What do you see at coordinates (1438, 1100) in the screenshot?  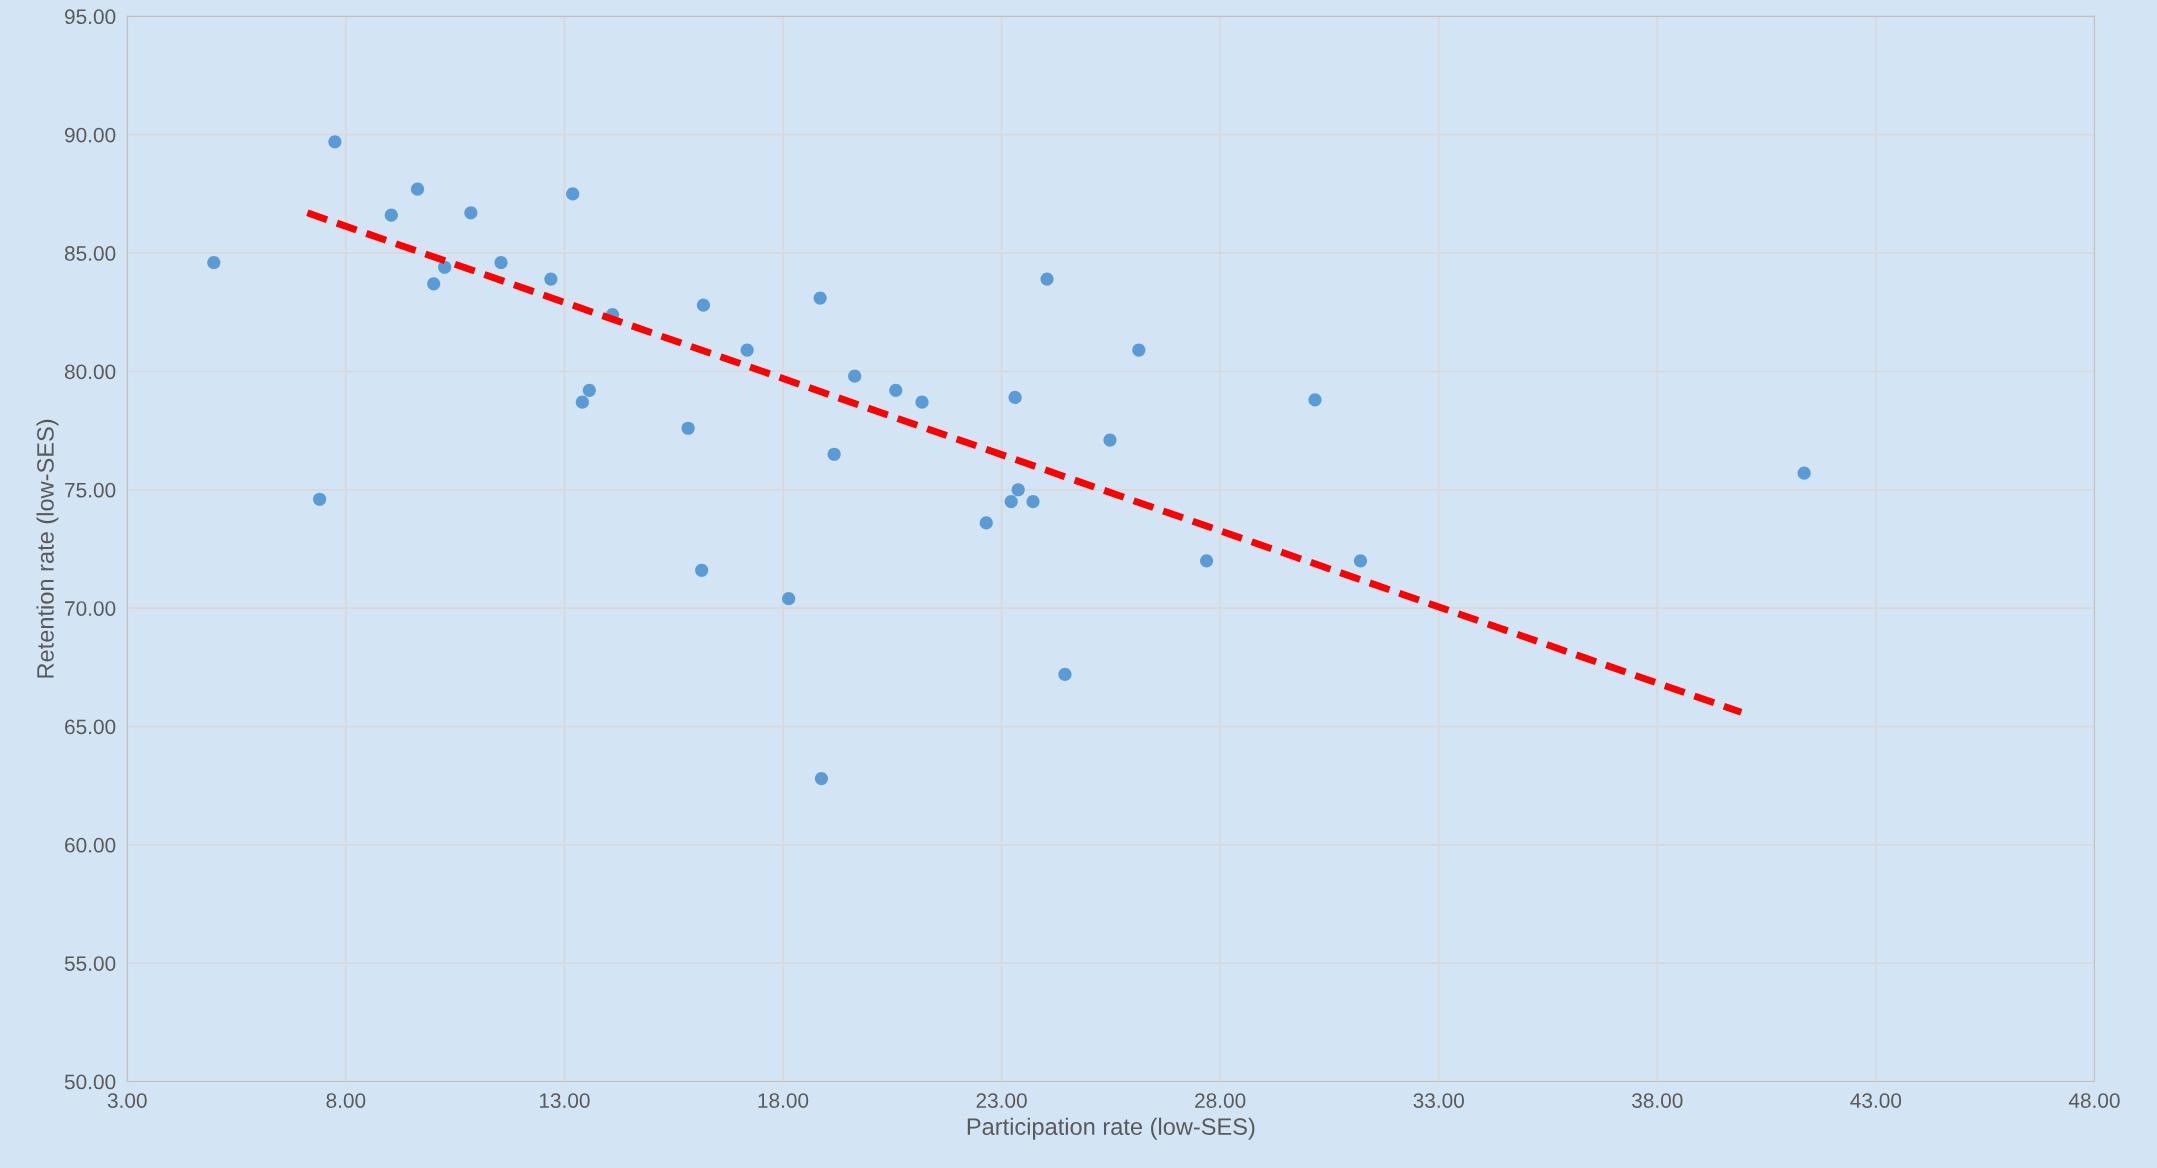 I see `x-tick-label: 33.00` at bounding box center [1438, 1100].